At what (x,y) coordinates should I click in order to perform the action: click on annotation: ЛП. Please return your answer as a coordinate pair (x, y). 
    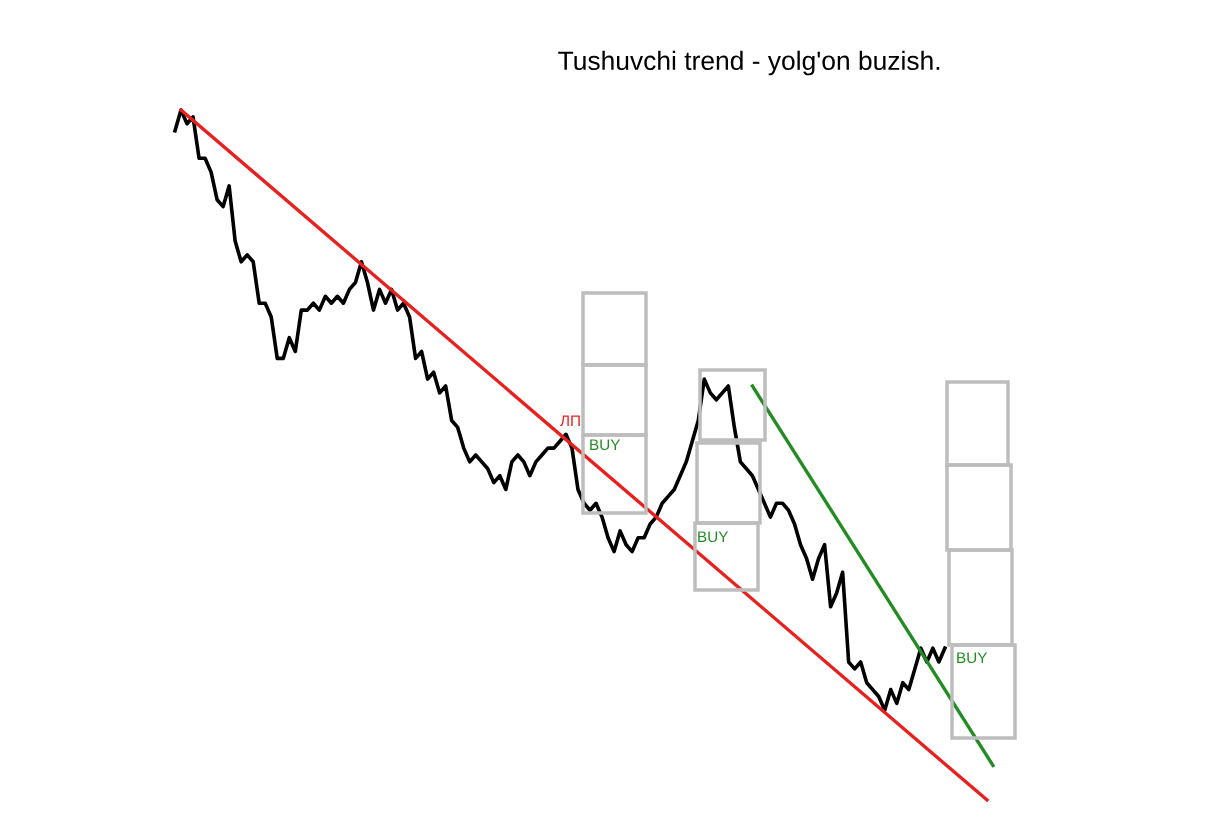
    Looking at the image, I should click on (570, 421).